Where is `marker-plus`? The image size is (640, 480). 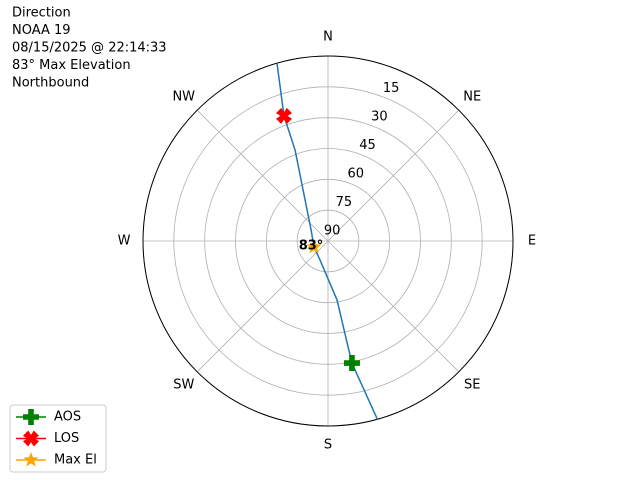
marker-plus is located at coordinates (351, 363).